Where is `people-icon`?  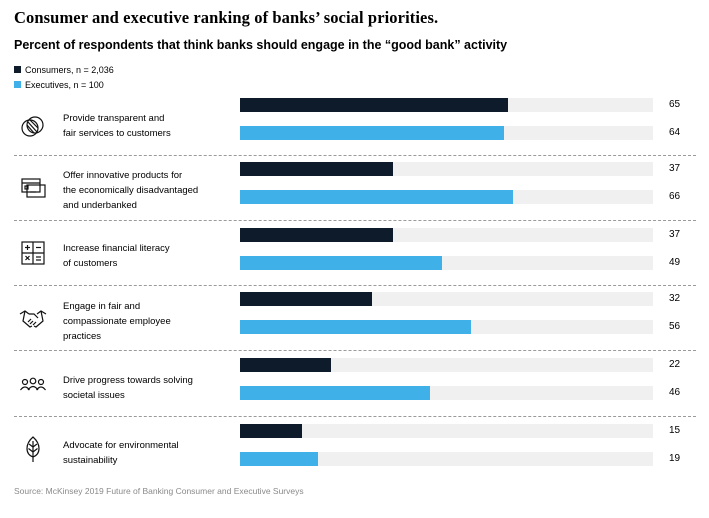 people-icon is located at coordinates (33, 384).